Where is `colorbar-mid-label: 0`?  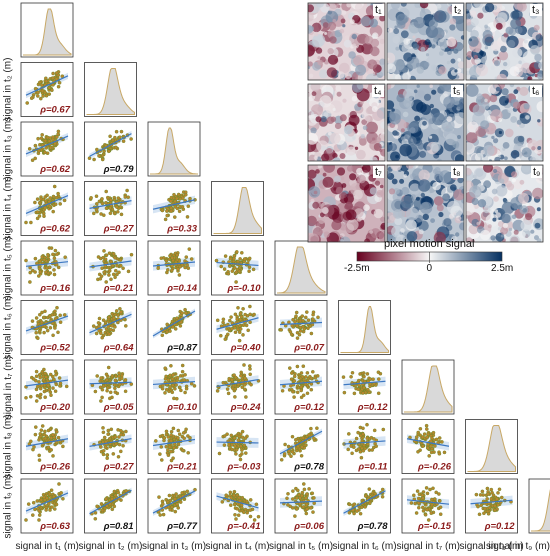 colorbar-mid-label: 0 is located at coordinates (429, 268).